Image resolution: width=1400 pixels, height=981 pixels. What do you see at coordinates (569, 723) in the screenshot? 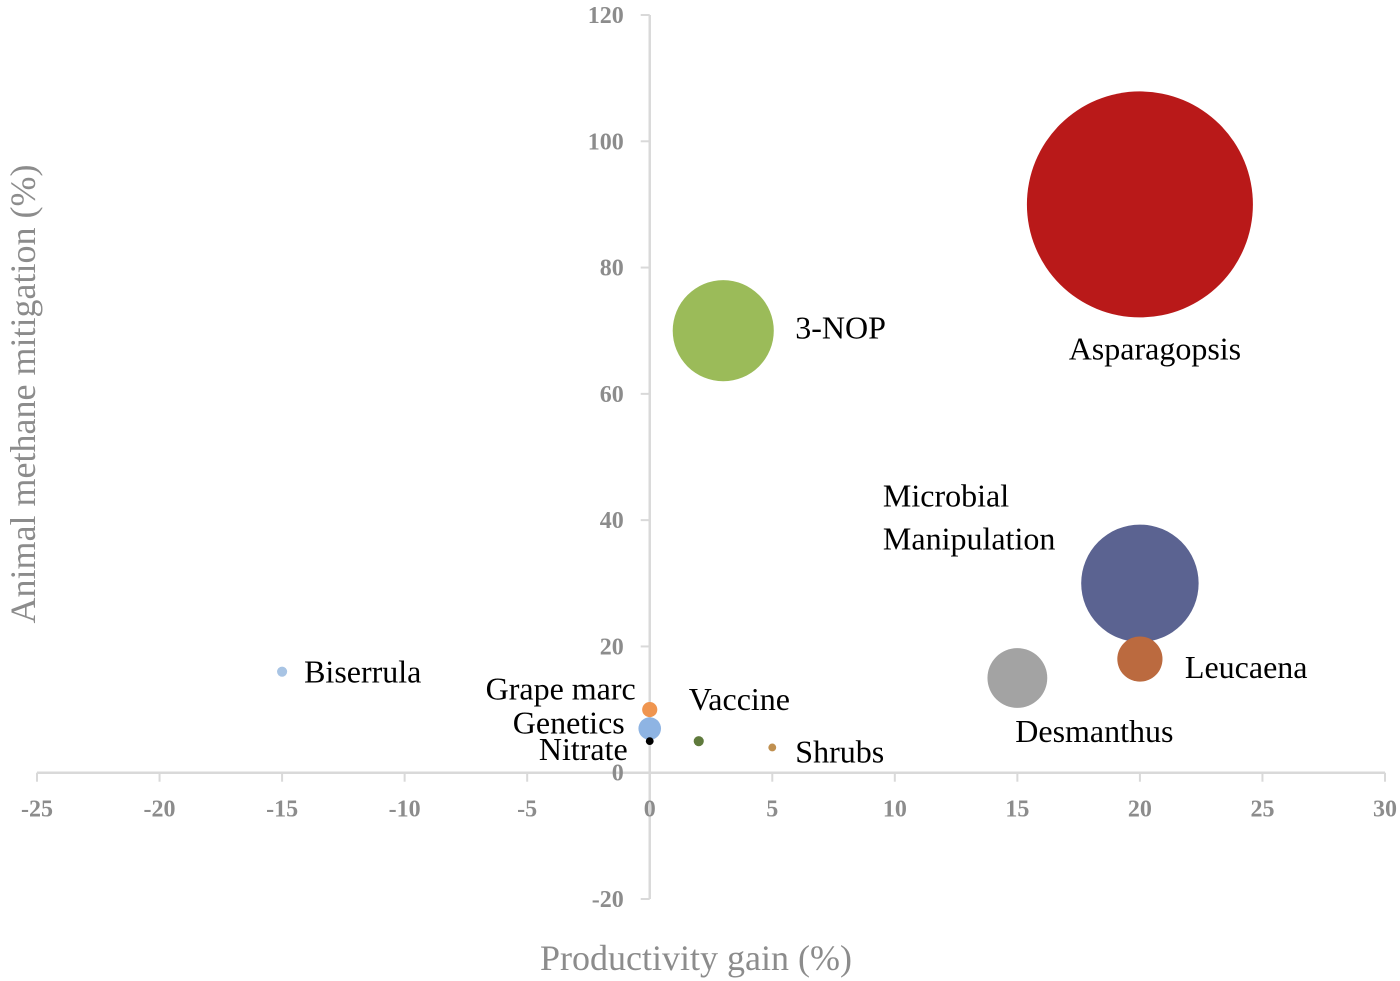
I see `label-genetics: Genetics` at bounding box center [569, 723].